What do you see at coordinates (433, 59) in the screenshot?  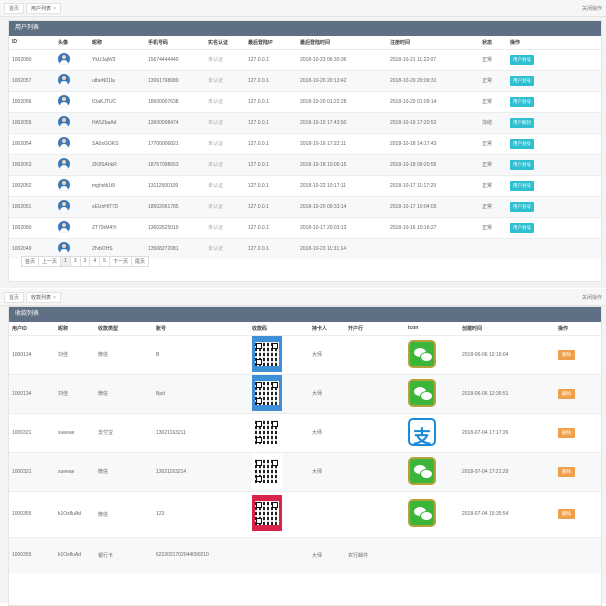 I see `cell-register-time: 2018-10-21 11:22:07` at bounding box center [433, 59].